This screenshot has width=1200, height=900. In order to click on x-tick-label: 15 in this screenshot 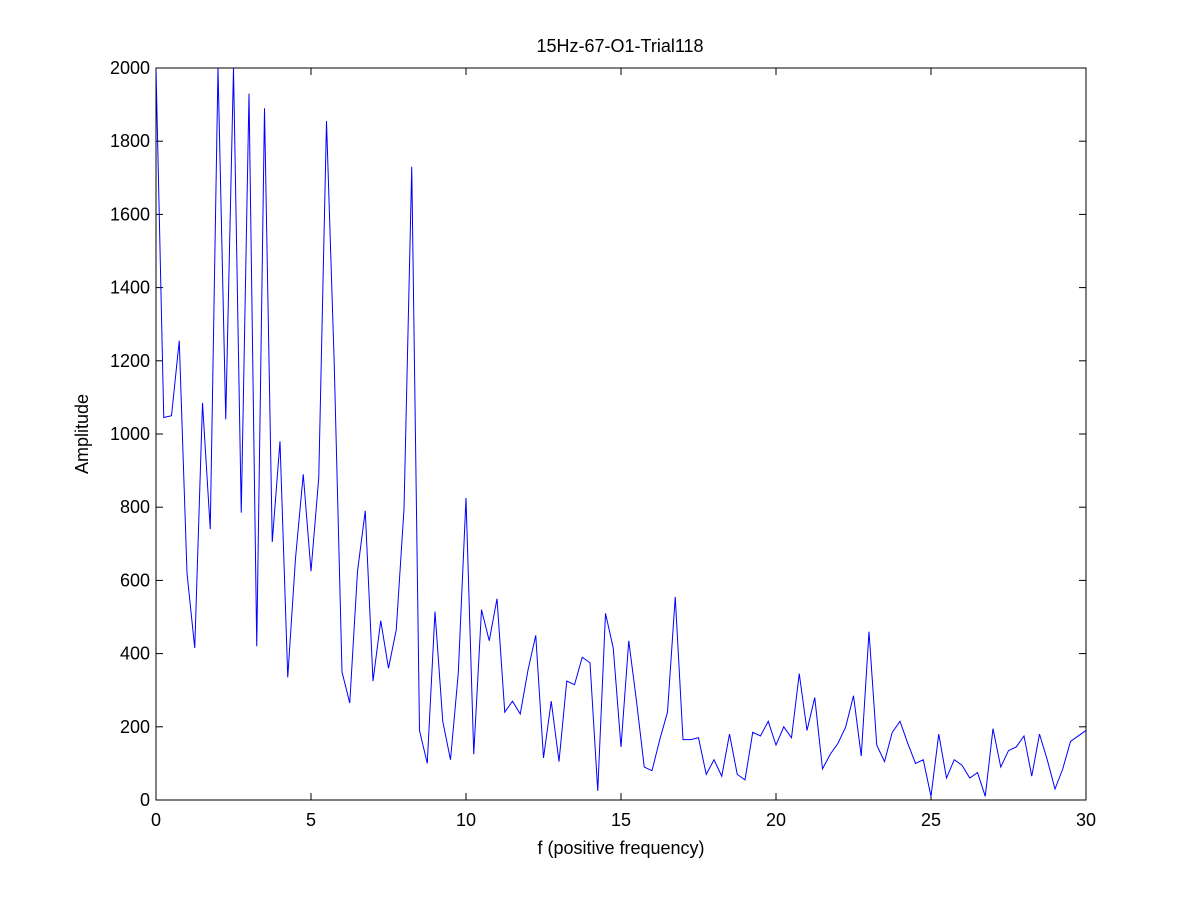, I will do `click(621, 820)`.